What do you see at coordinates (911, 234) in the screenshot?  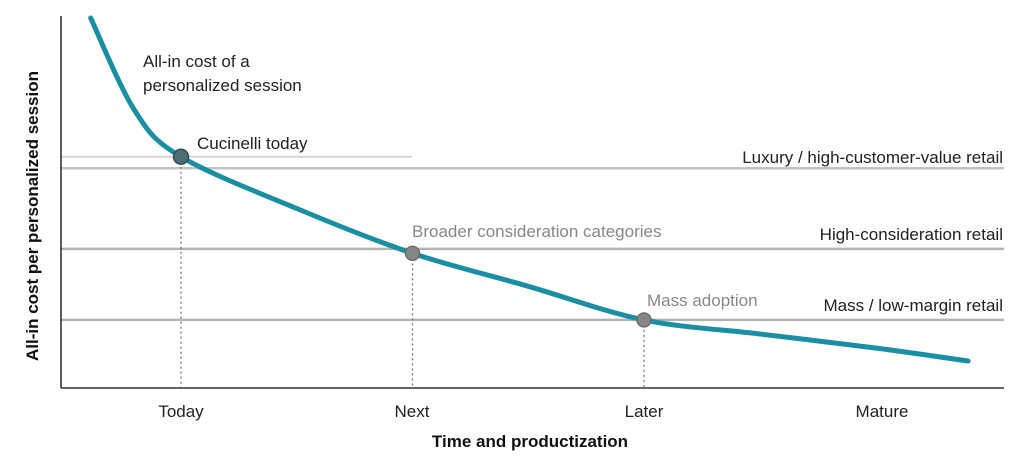 I see `tier-label-high-consideration: High-consideration retail` at bounding box center [911, 234].